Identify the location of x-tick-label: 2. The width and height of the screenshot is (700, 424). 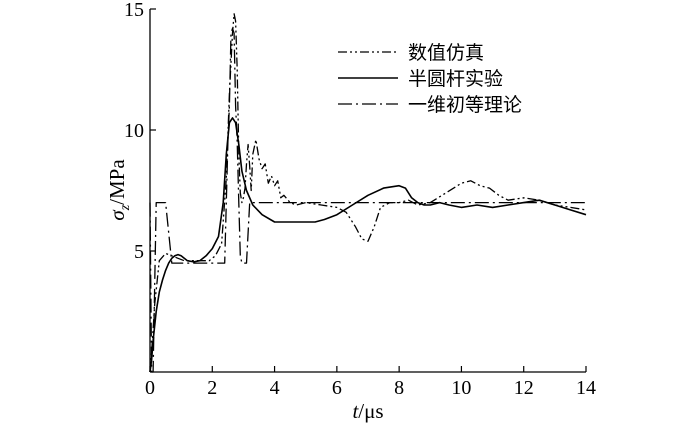
(212, 388).